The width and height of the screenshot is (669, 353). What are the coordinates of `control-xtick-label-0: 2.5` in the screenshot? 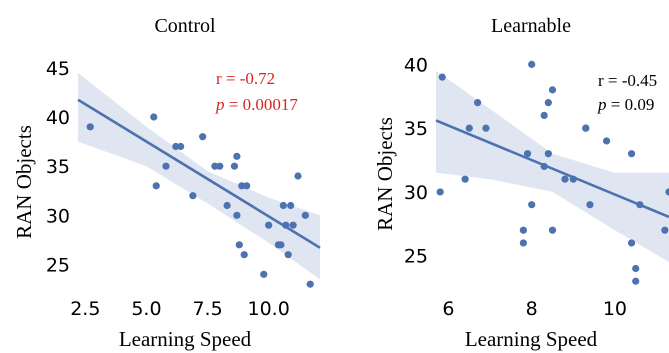 It's located at (85, 309).